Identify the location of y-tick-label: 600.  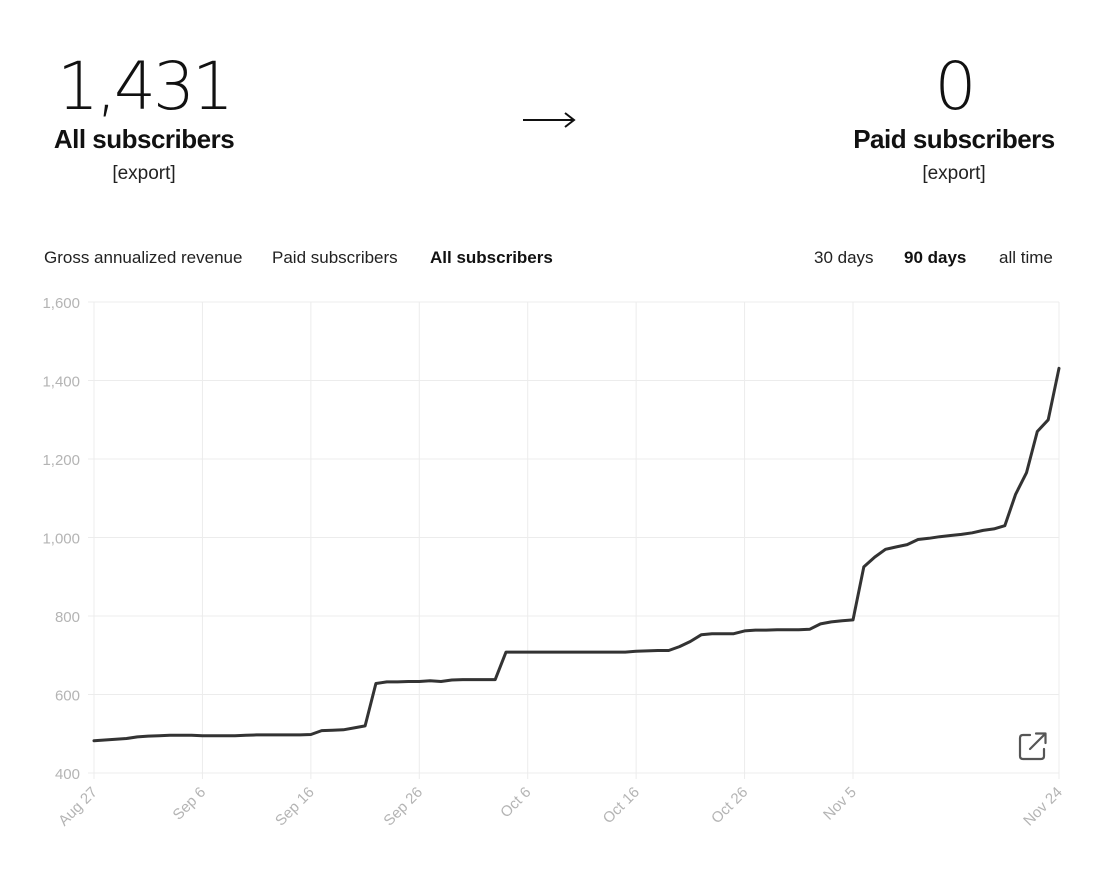
(67, 696).